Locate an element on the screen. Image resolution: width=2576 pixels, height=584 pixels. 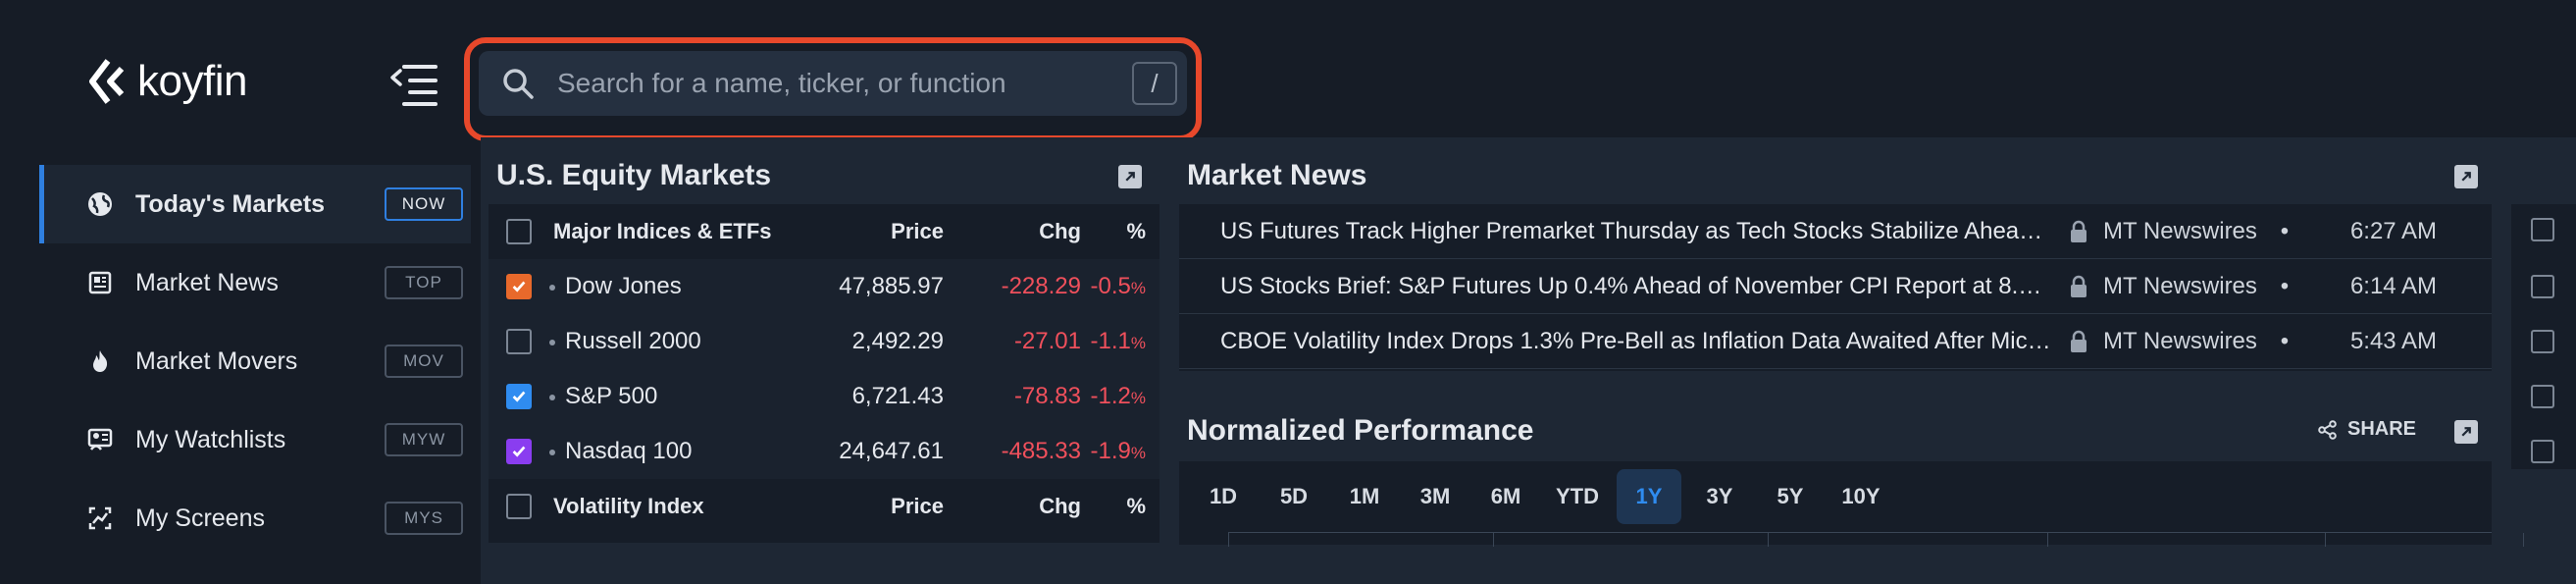
range-selector: 1D 5D 1M 3M 6M YTD 1Y 3Y 5Y 10Y is located at coordinates (1542, 496).